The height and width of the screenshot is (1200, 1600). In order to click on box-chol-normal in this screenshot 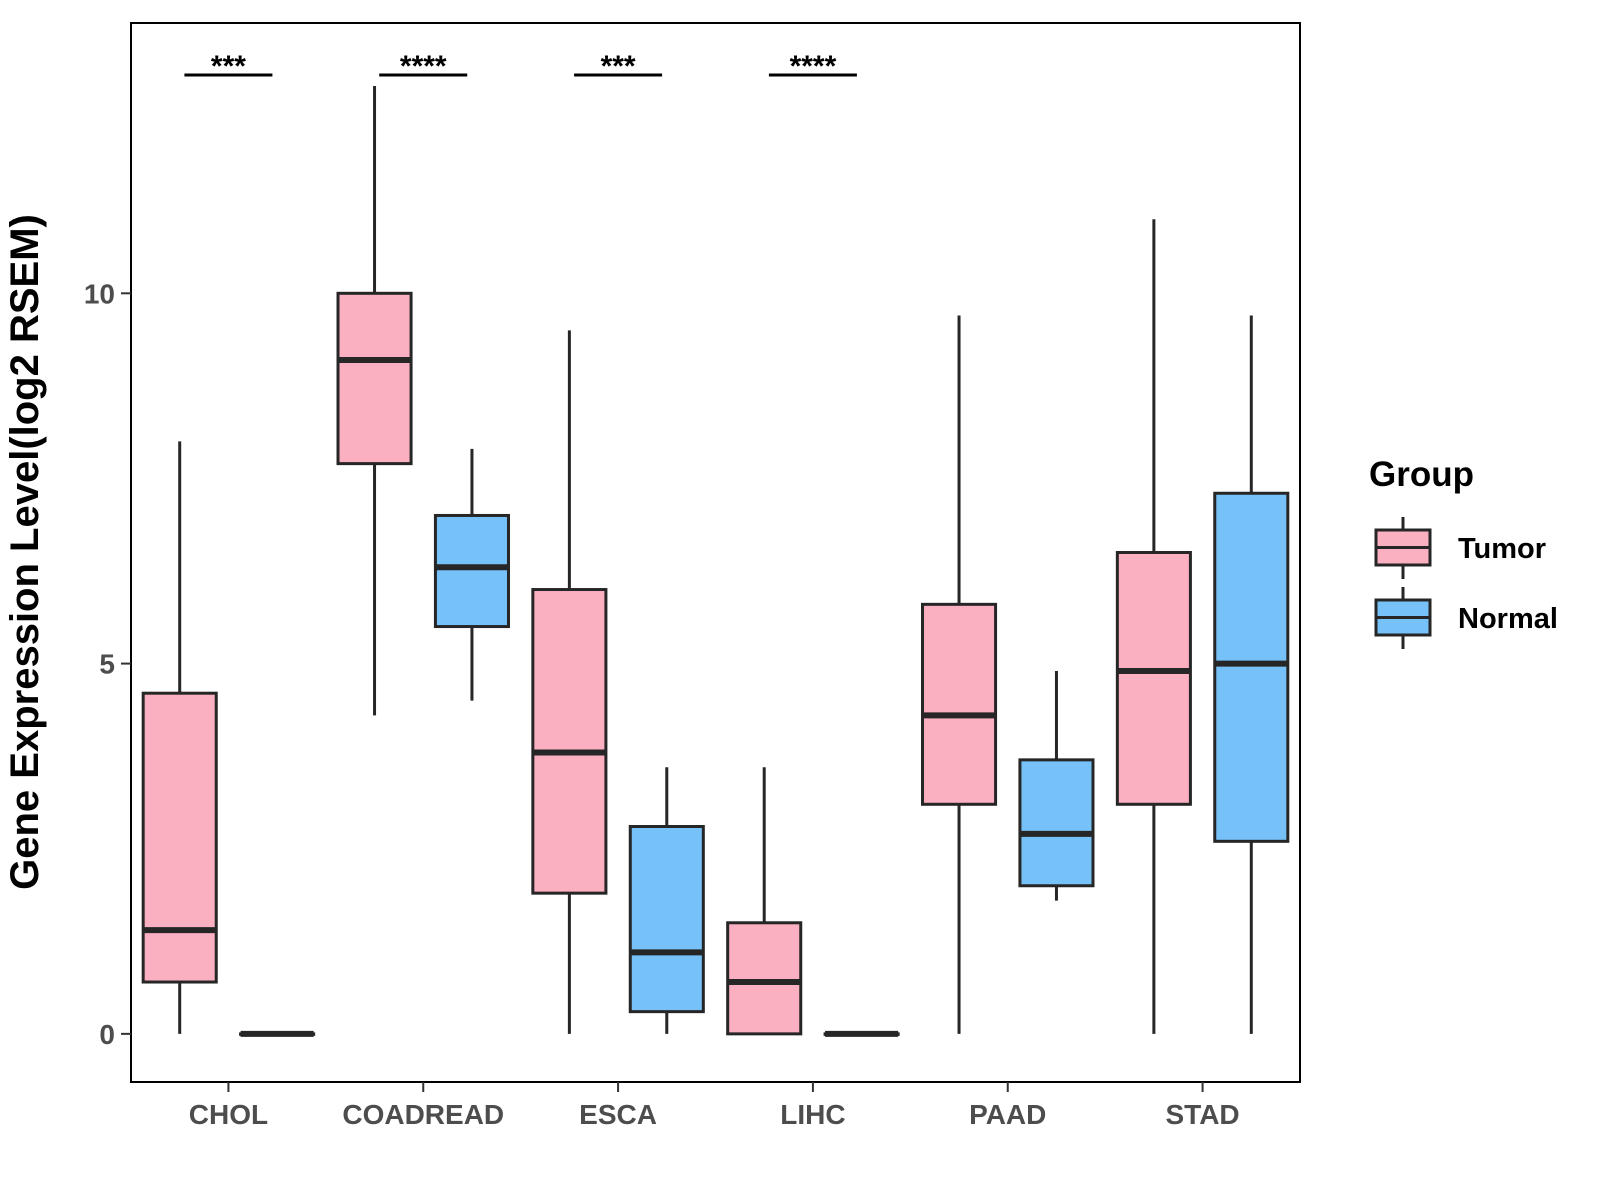, I will do `click(277, 1033)`.